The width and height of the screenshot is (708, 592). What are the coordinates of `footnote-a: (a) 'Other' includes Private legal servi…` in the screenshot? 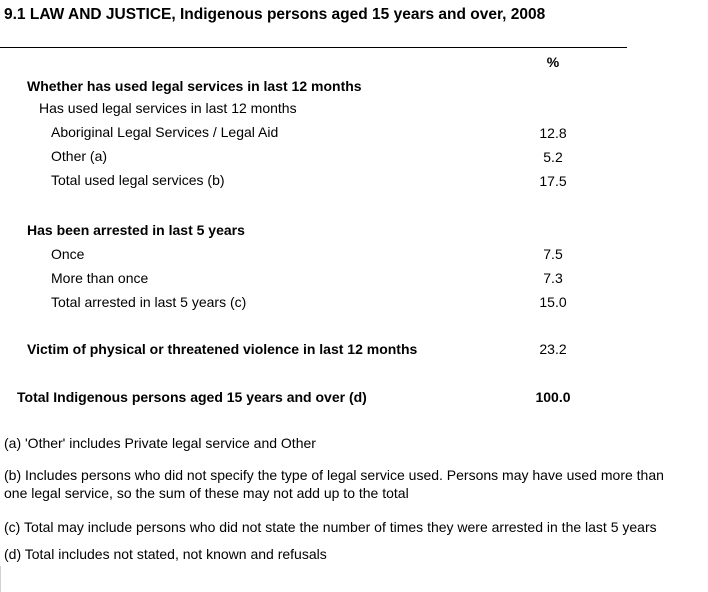 It's located at (160, 443).